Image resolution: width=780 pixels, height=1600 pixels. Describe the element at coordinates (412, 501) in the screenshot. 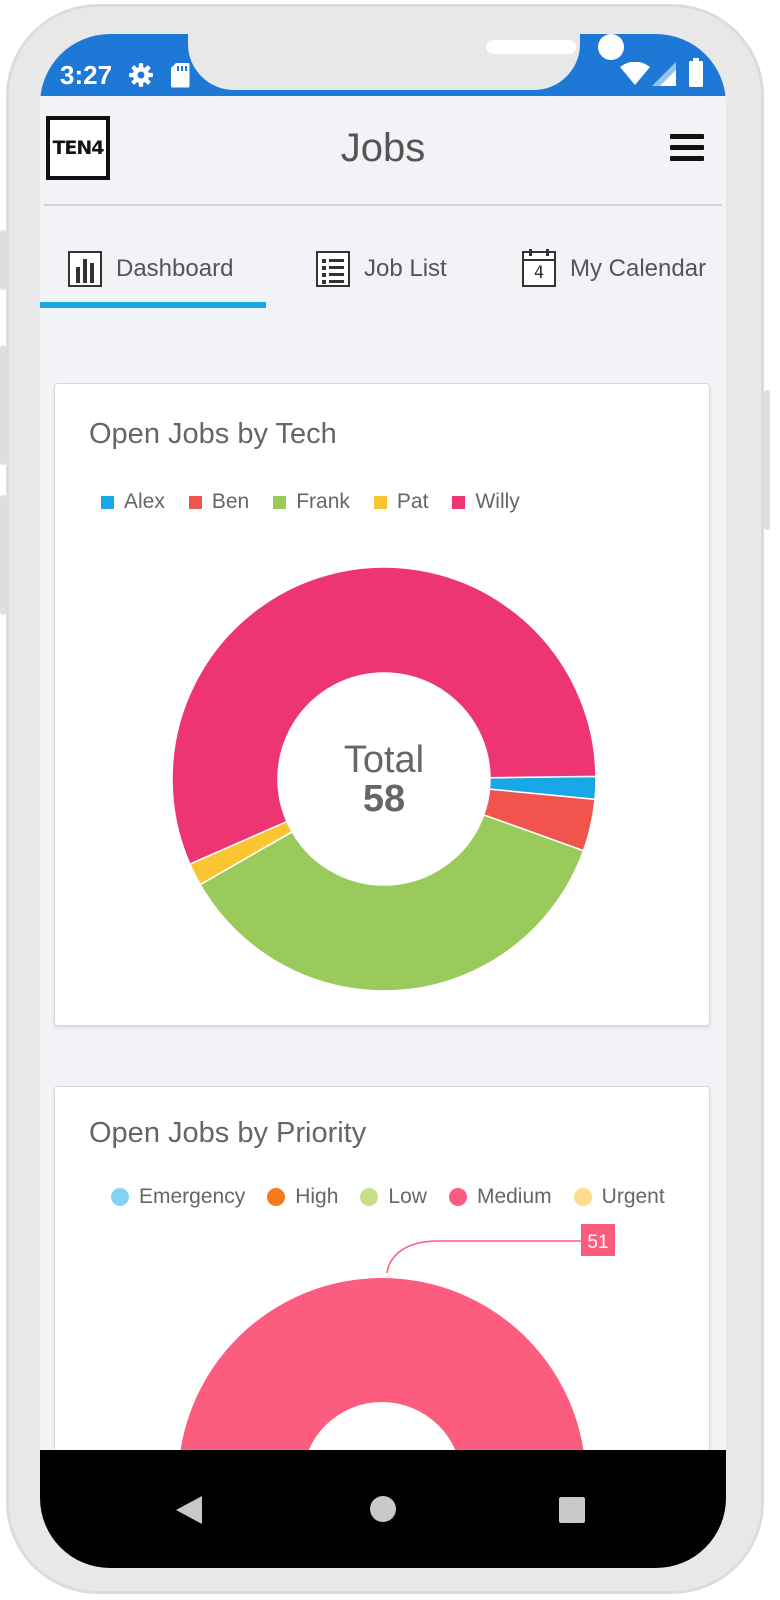

I see `legend-label: Pat` at that location.